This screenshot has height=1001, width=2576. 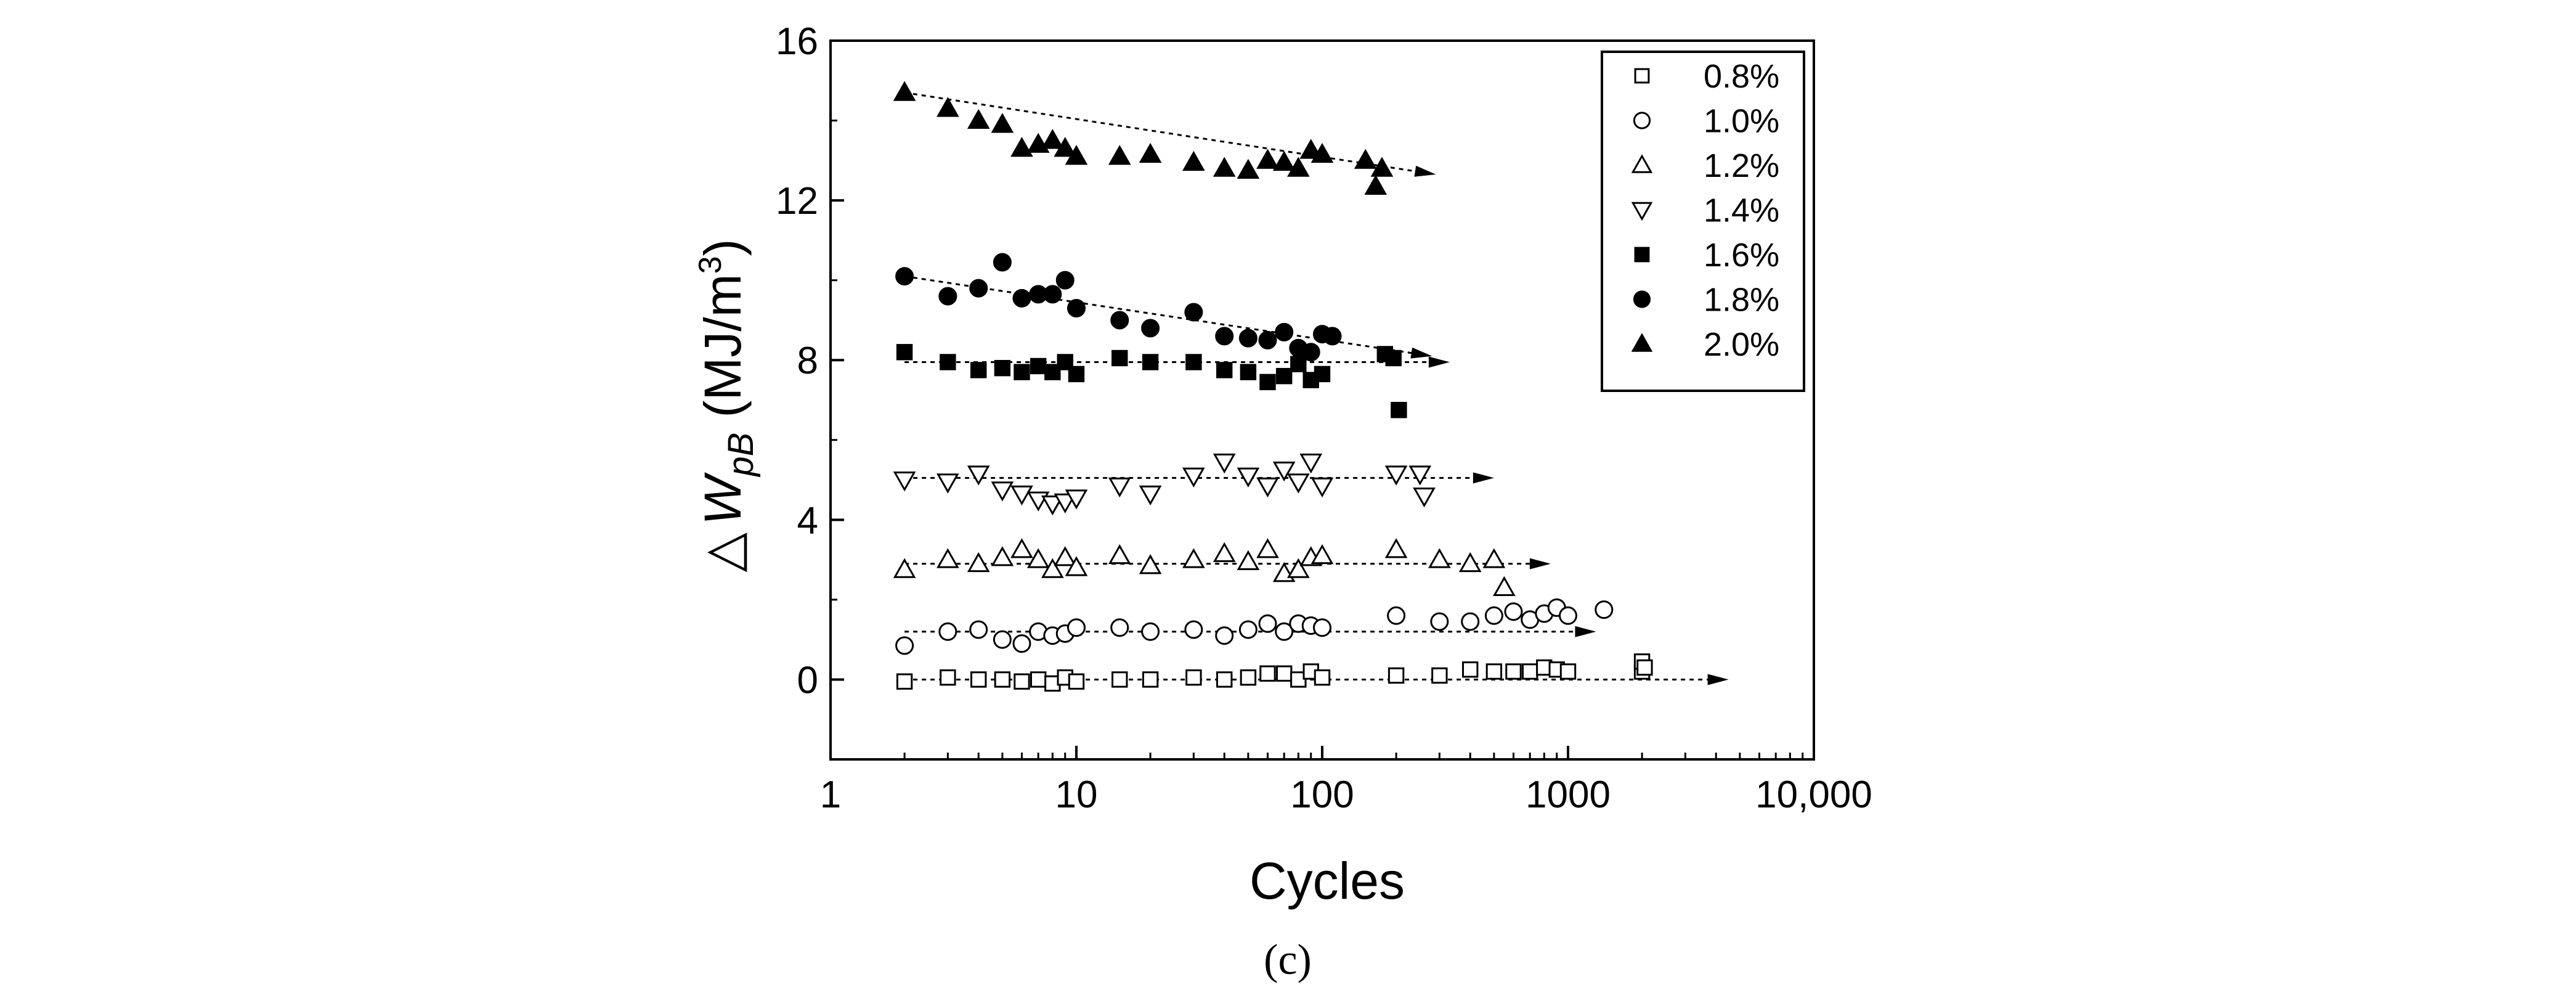 I want to click on x-tick-label-5: 10,000, so click(x=1813, y=795).